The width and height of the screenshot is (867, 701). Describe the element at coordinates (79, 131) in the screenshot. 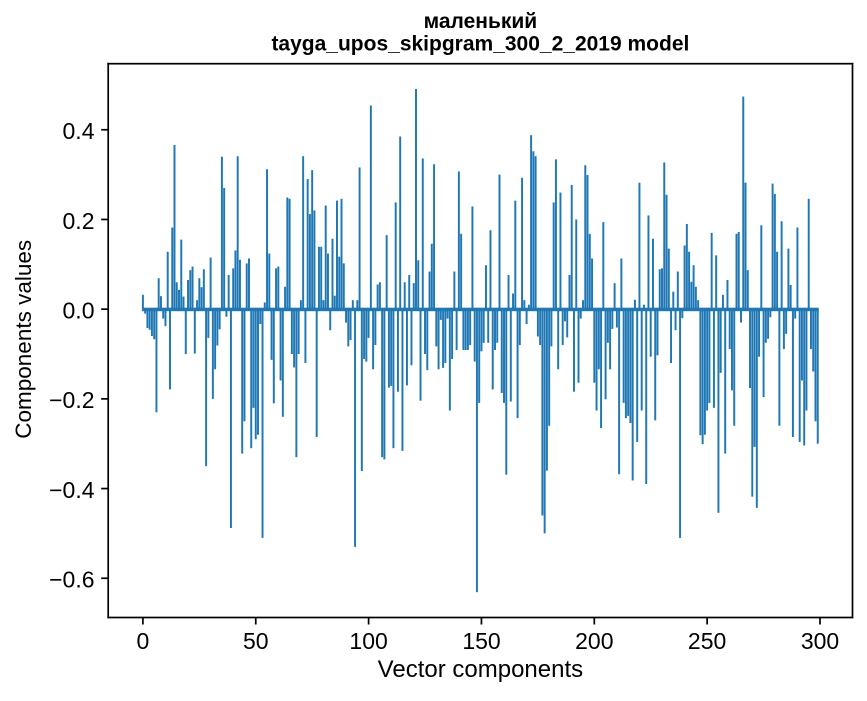

I see `svg-text: 0.4` at that location.